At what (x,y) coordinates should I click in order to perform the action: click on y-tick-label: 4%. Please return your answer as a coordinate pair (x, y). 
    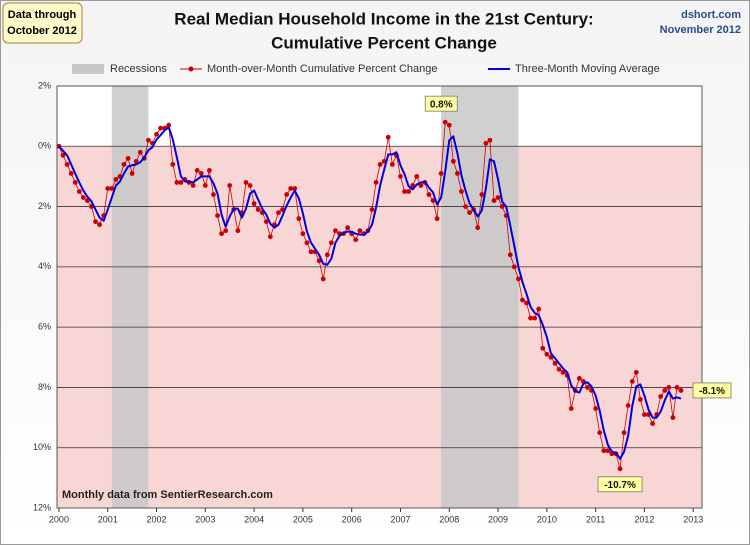
    Looking at the image, I should click on (44, 266).